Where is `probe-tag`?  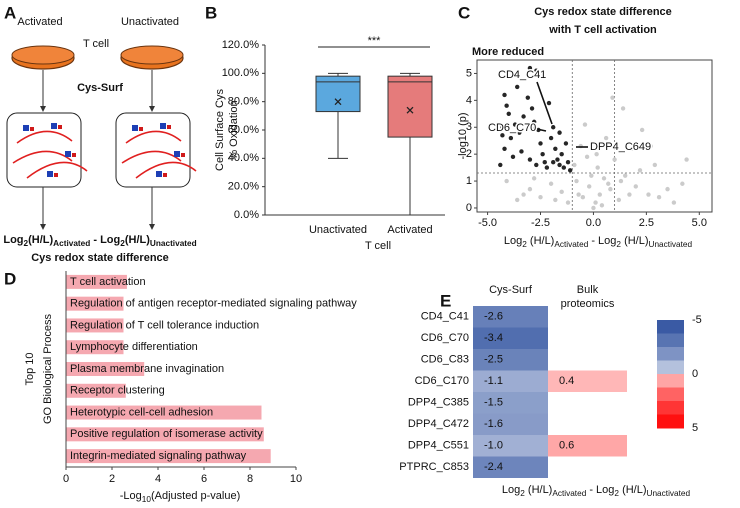
probe-tag is located at coordinates (141, 129).